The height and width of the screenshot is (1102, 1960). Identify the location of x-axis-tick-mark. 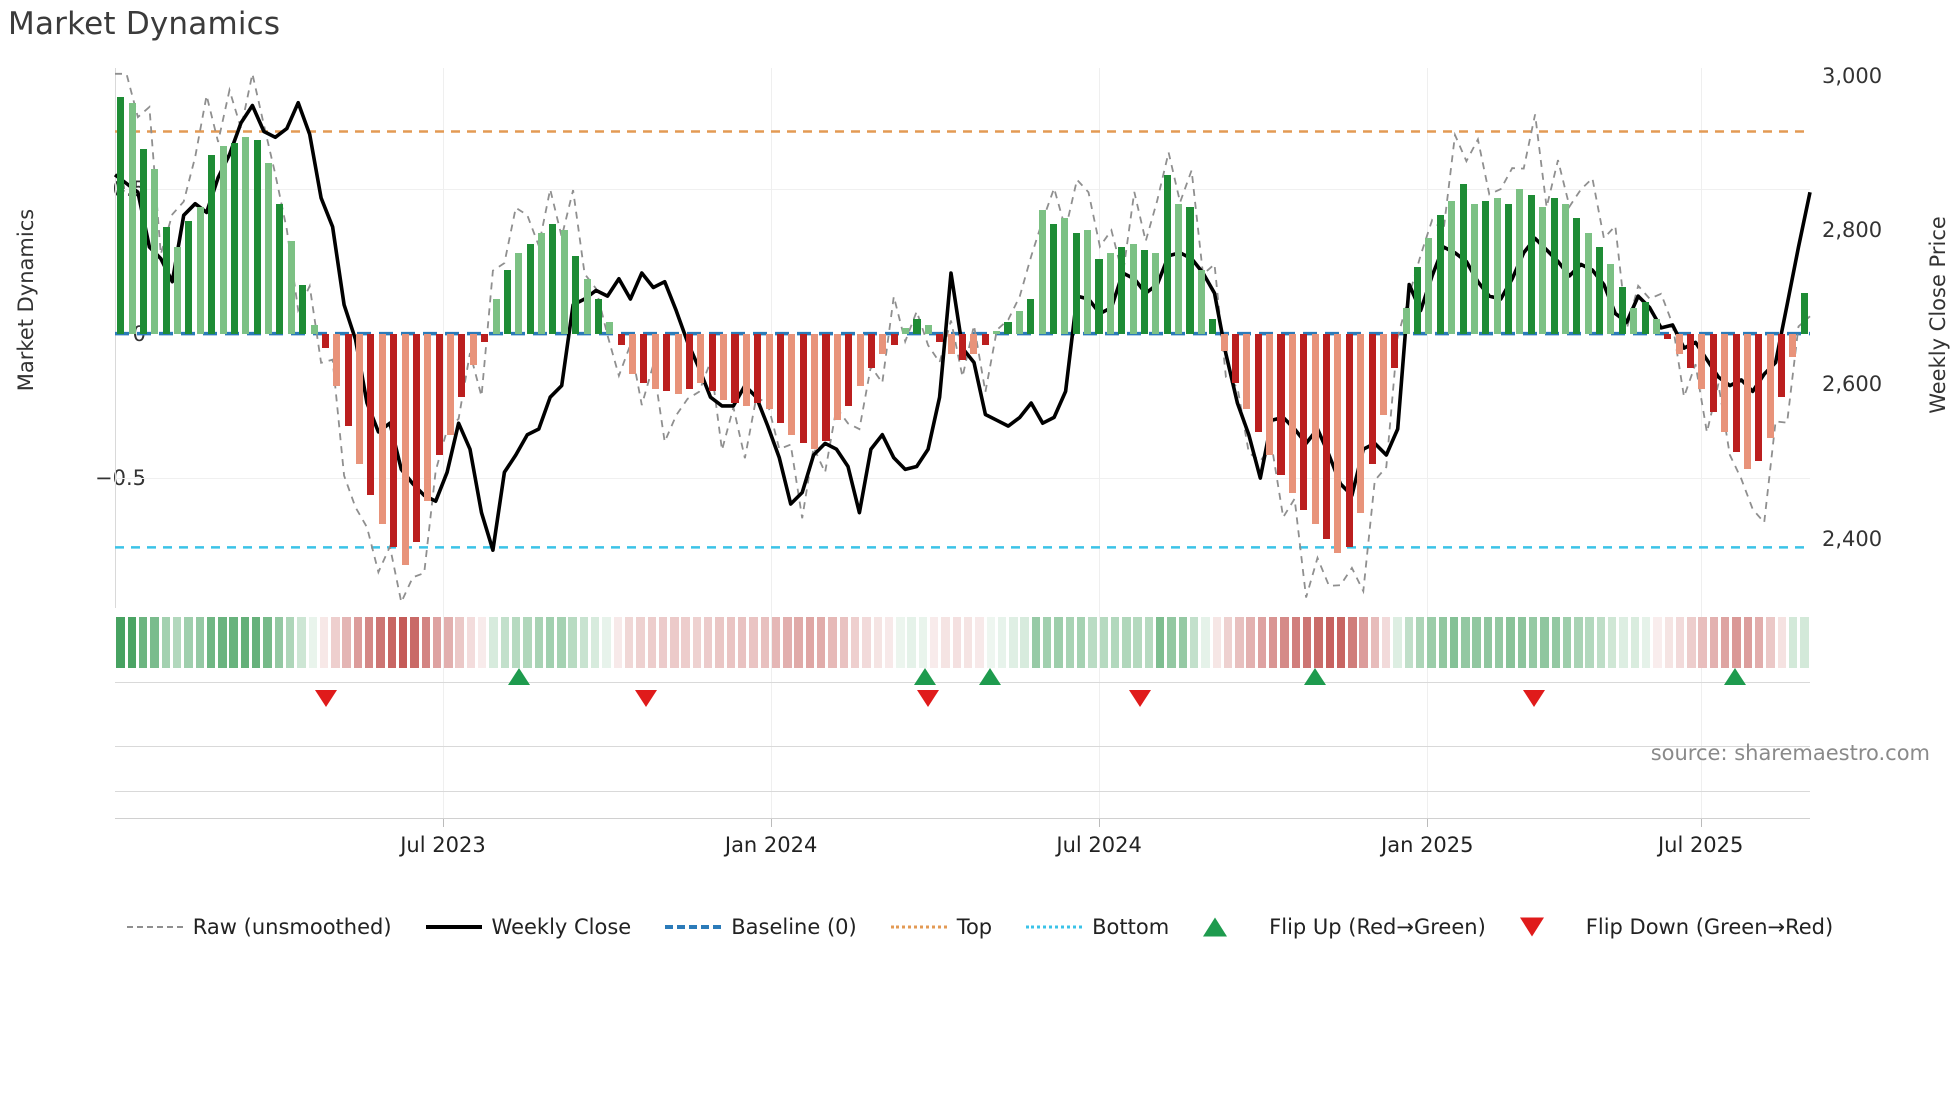
(1701, 822).